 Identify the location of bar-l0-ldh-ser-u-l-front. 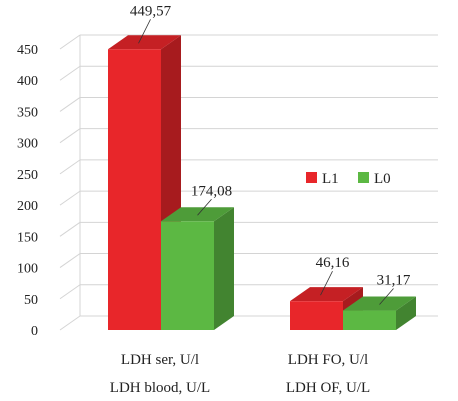
(187, 275).